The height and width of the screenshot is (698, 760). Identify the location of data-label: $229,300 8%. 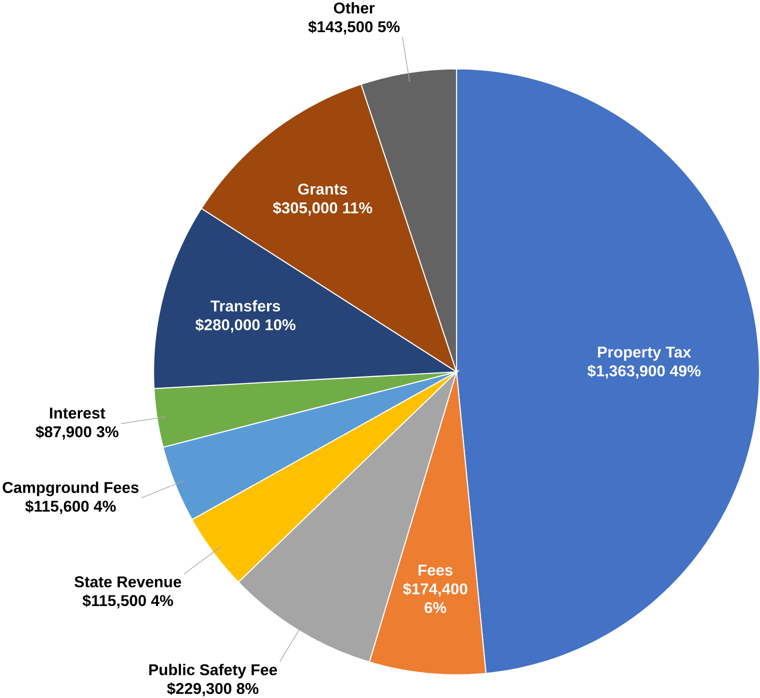
(212, 689).